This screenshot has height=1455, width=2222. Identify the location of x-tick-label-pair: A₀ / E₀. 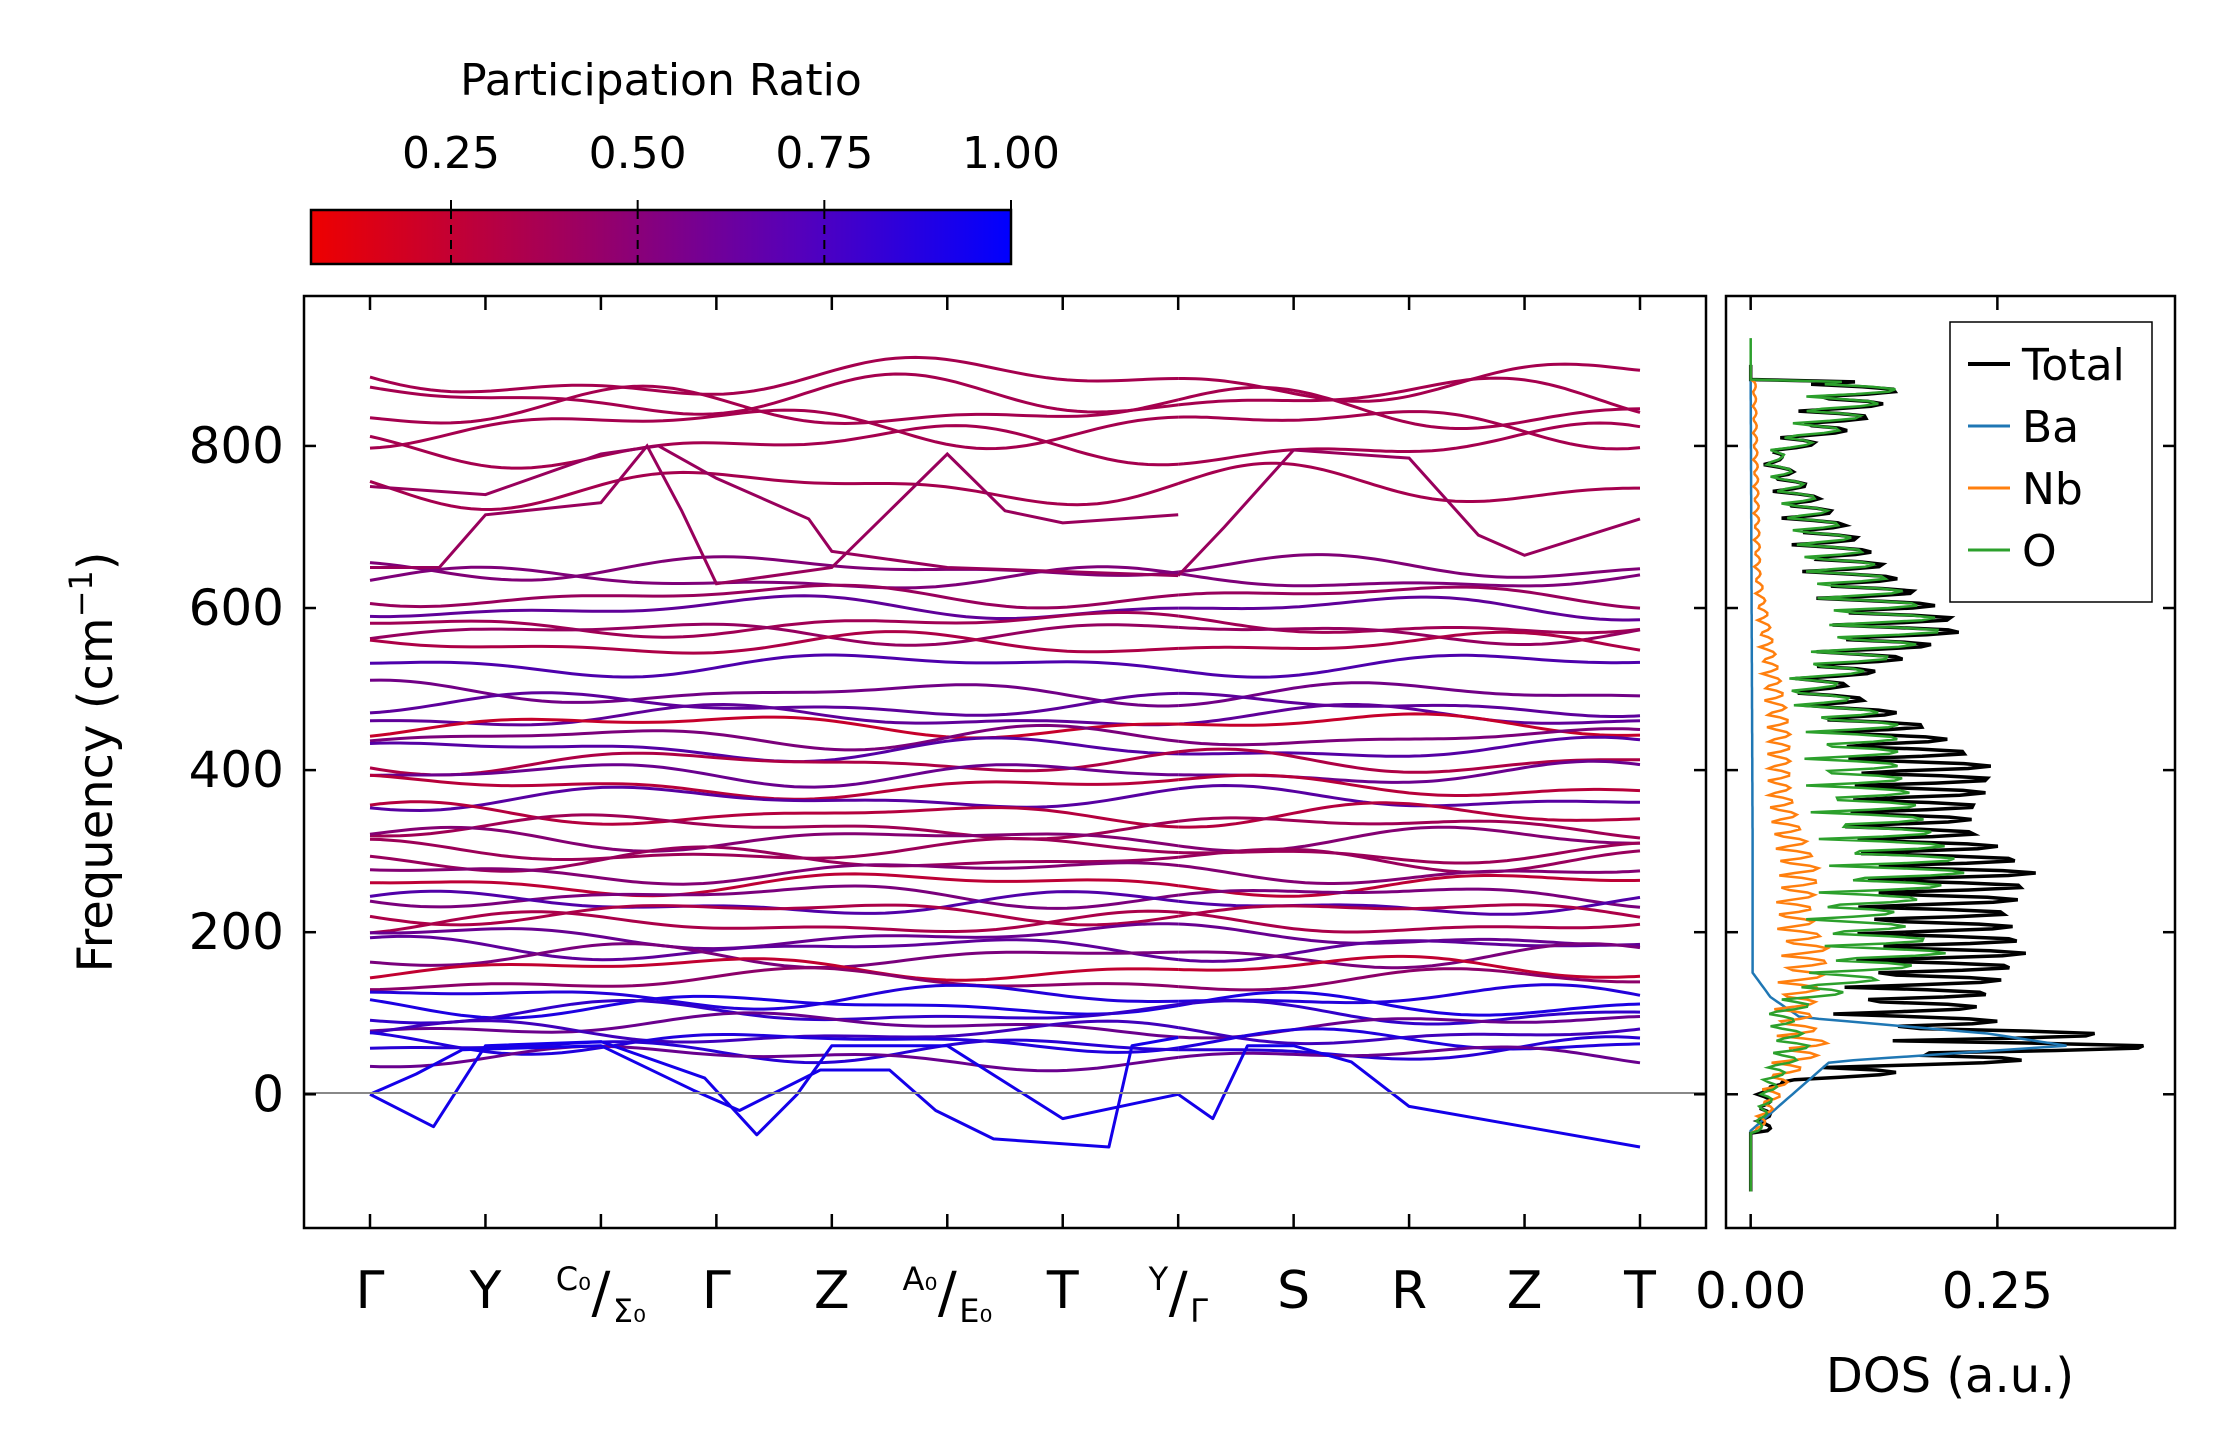
(948, 1295).